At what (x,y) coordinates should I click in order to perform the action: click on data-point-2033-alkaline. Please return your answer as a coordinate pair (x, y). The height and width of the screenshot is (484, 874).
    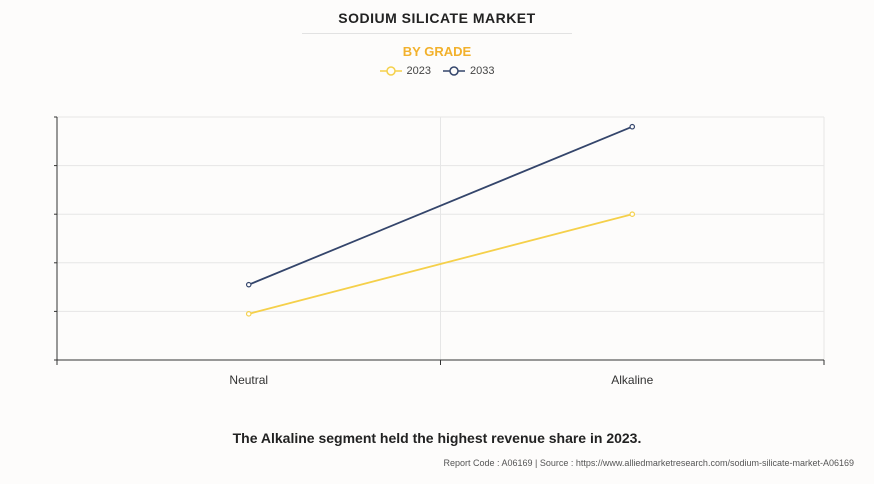
    Looking at the image, I should click on (632, 126).